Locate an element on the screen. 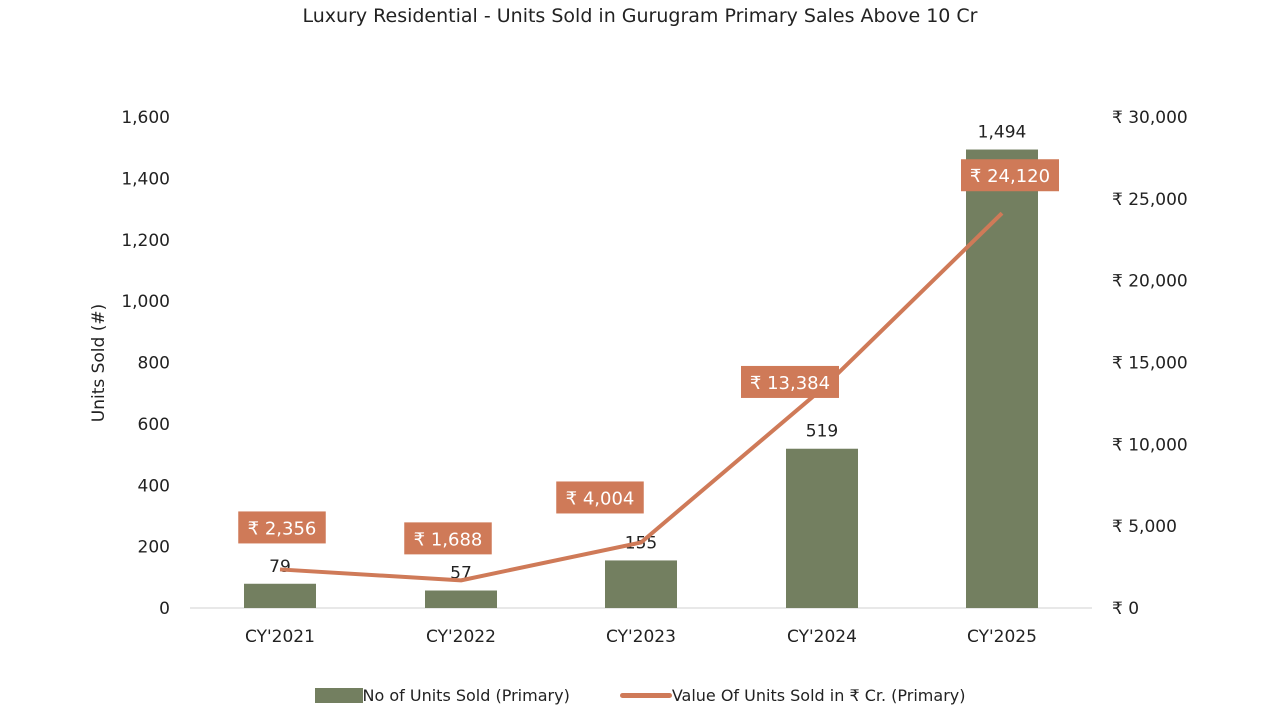  line-data-label: ₹ 13,384 is located at coordinates (790, 383).